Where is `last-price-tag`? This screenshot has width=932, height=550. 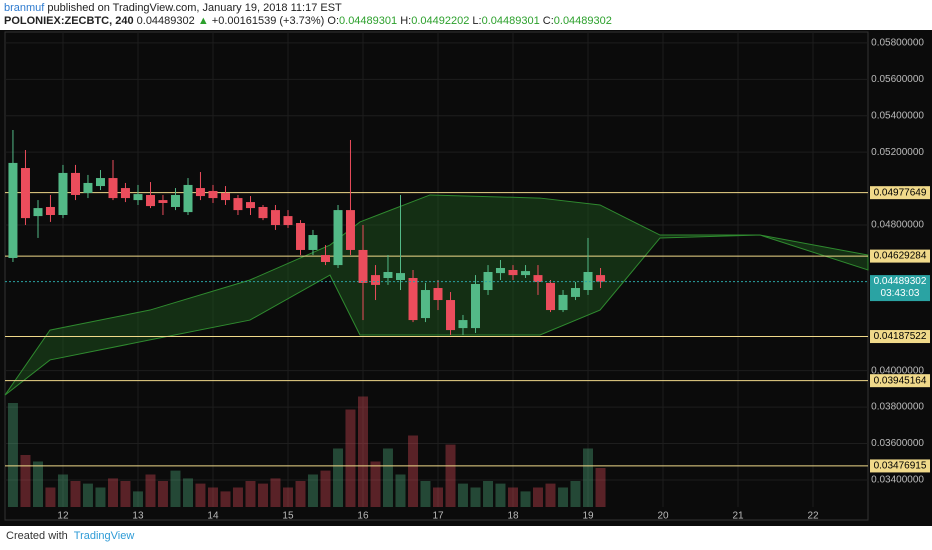 last-price-tag is located at coordinates (900, 288).